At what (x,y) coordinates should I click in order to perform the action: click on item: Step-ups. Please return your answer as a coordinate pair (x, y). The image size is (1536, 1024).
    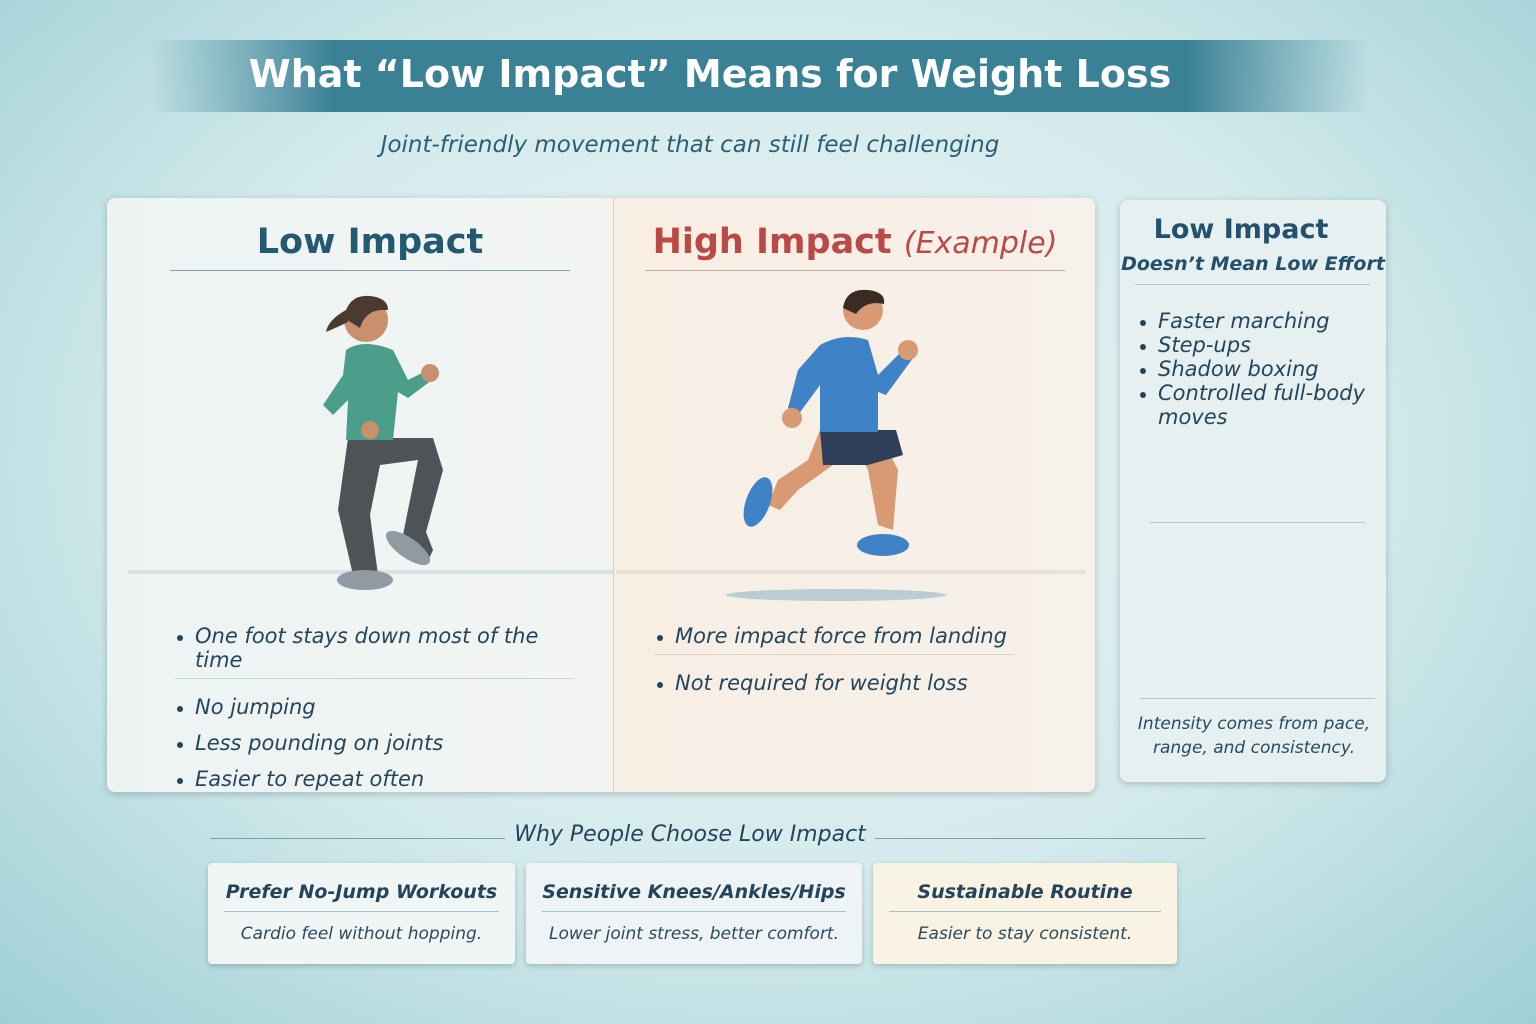
    Looking at the image, I should click on (1253, 345).